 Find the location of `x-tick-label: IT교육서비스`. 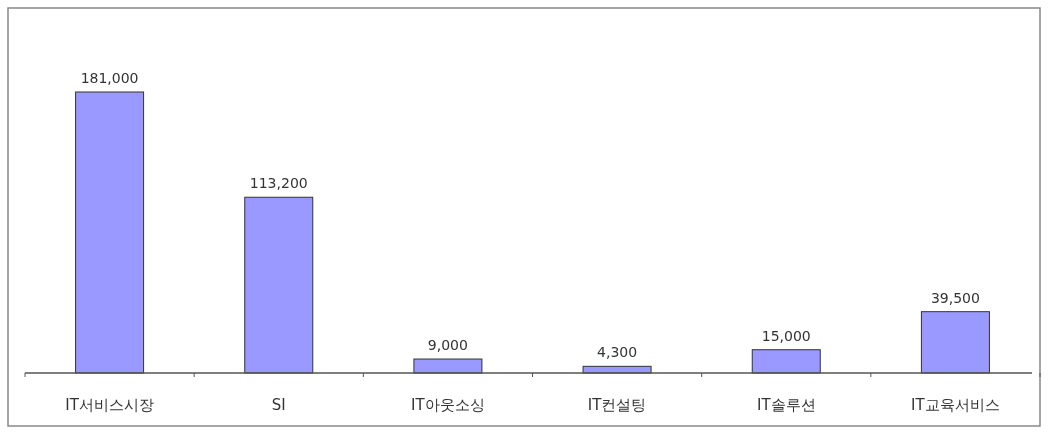

x-tick-label: IT교육서비스 is located at coordinates (955, 405).